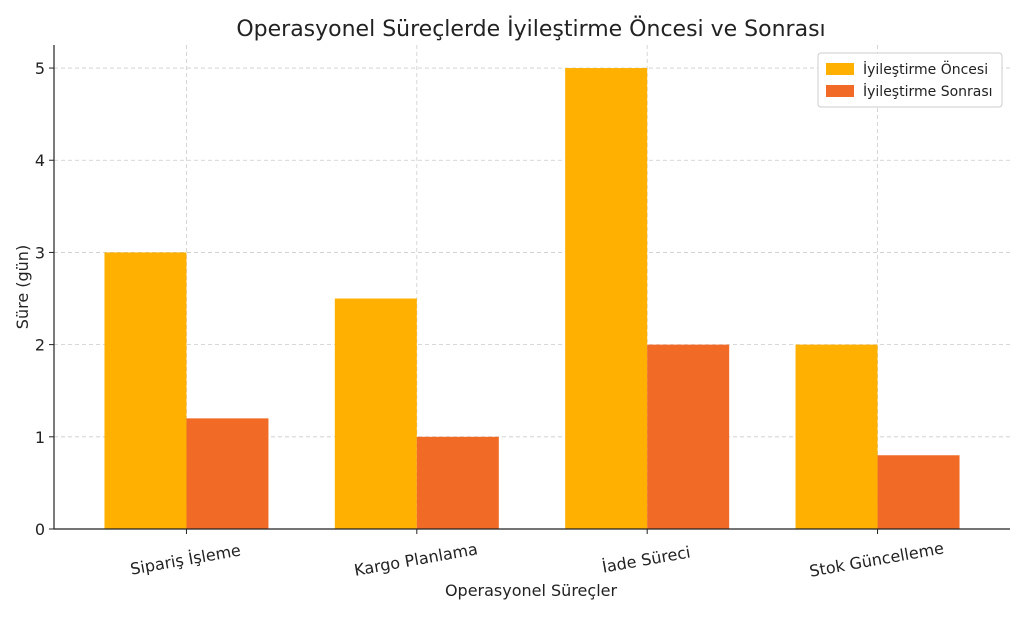 The height and width of the screenshot is (618, 1024). I want to click on legend-label: İyileştirme Öncesi, so click(925, 69).